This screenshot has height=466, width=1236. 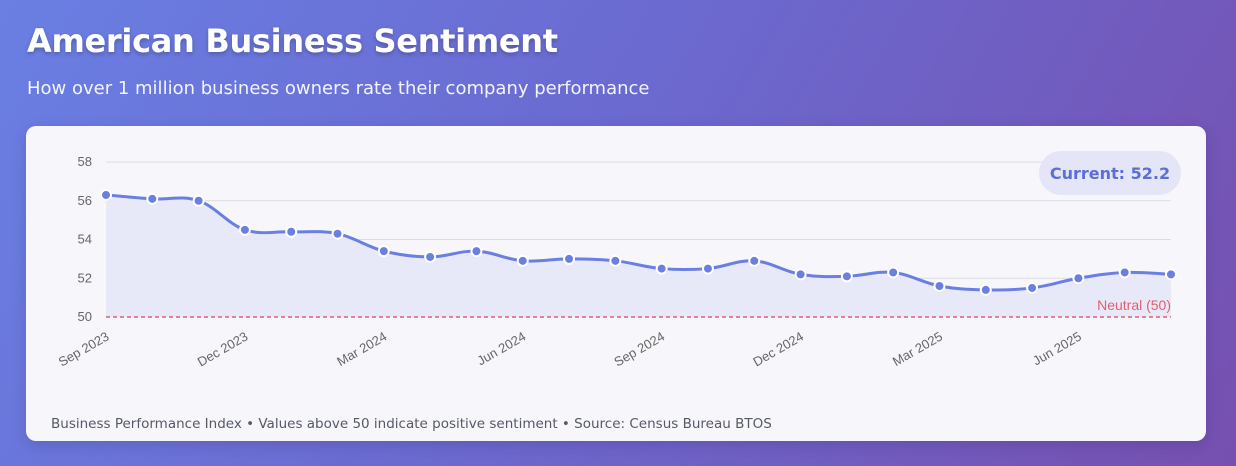 What do you see at coordinates (85, 316) in the screenshot?
I see `y-tick-label: 50` at bounding box center [85, 316].